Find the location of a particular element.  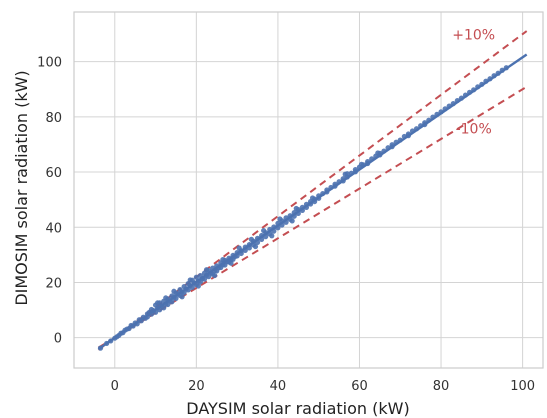

y-tick-label: 20 is located at coordinates (53, 283).